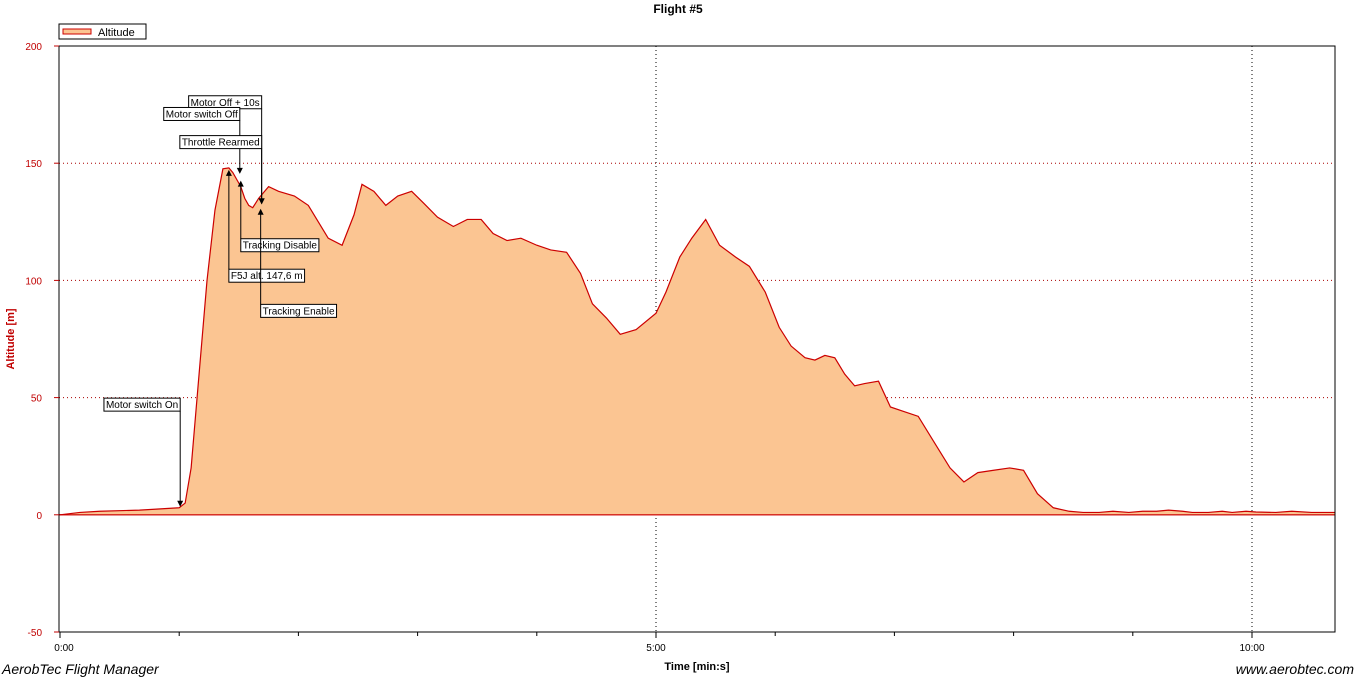 The height and width of the screenshot is (678, 1359). Describe the element at coordinates (77, 31) in the screenshot. I see `legend-swatch` at that location.